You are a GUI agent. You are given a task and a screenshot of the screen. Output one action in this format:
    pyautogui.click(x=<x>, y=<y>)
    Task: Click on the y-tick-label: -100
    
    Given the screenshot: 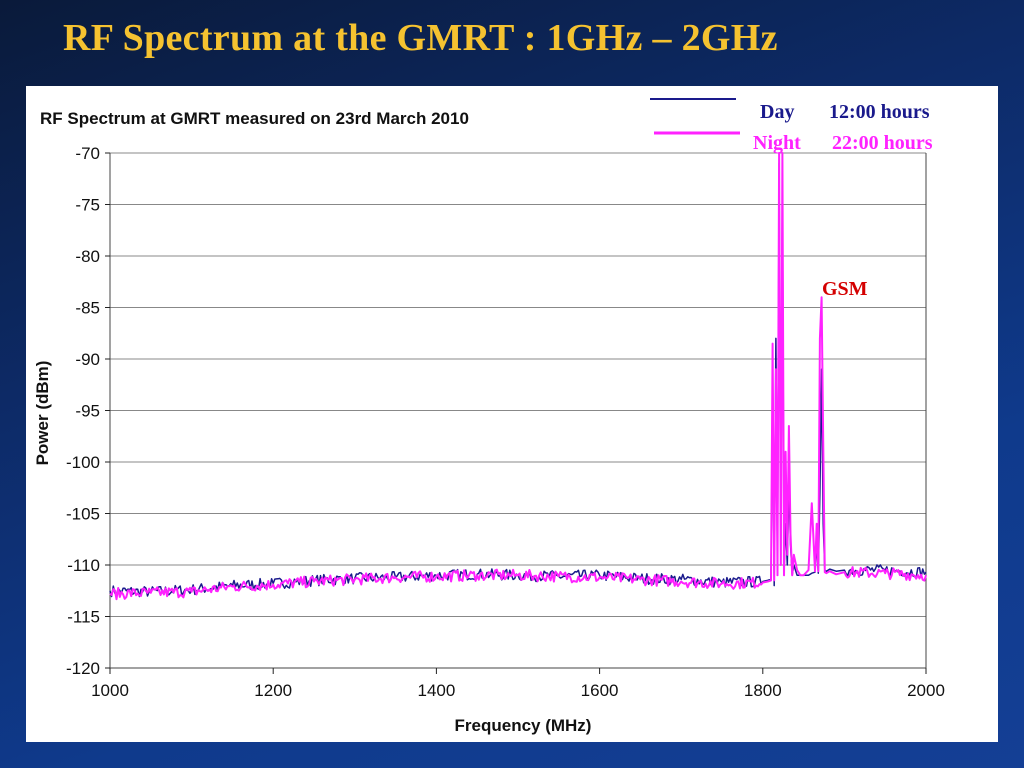 What is the action you would take?
    pyautogui.click(x=83, y=462)
    